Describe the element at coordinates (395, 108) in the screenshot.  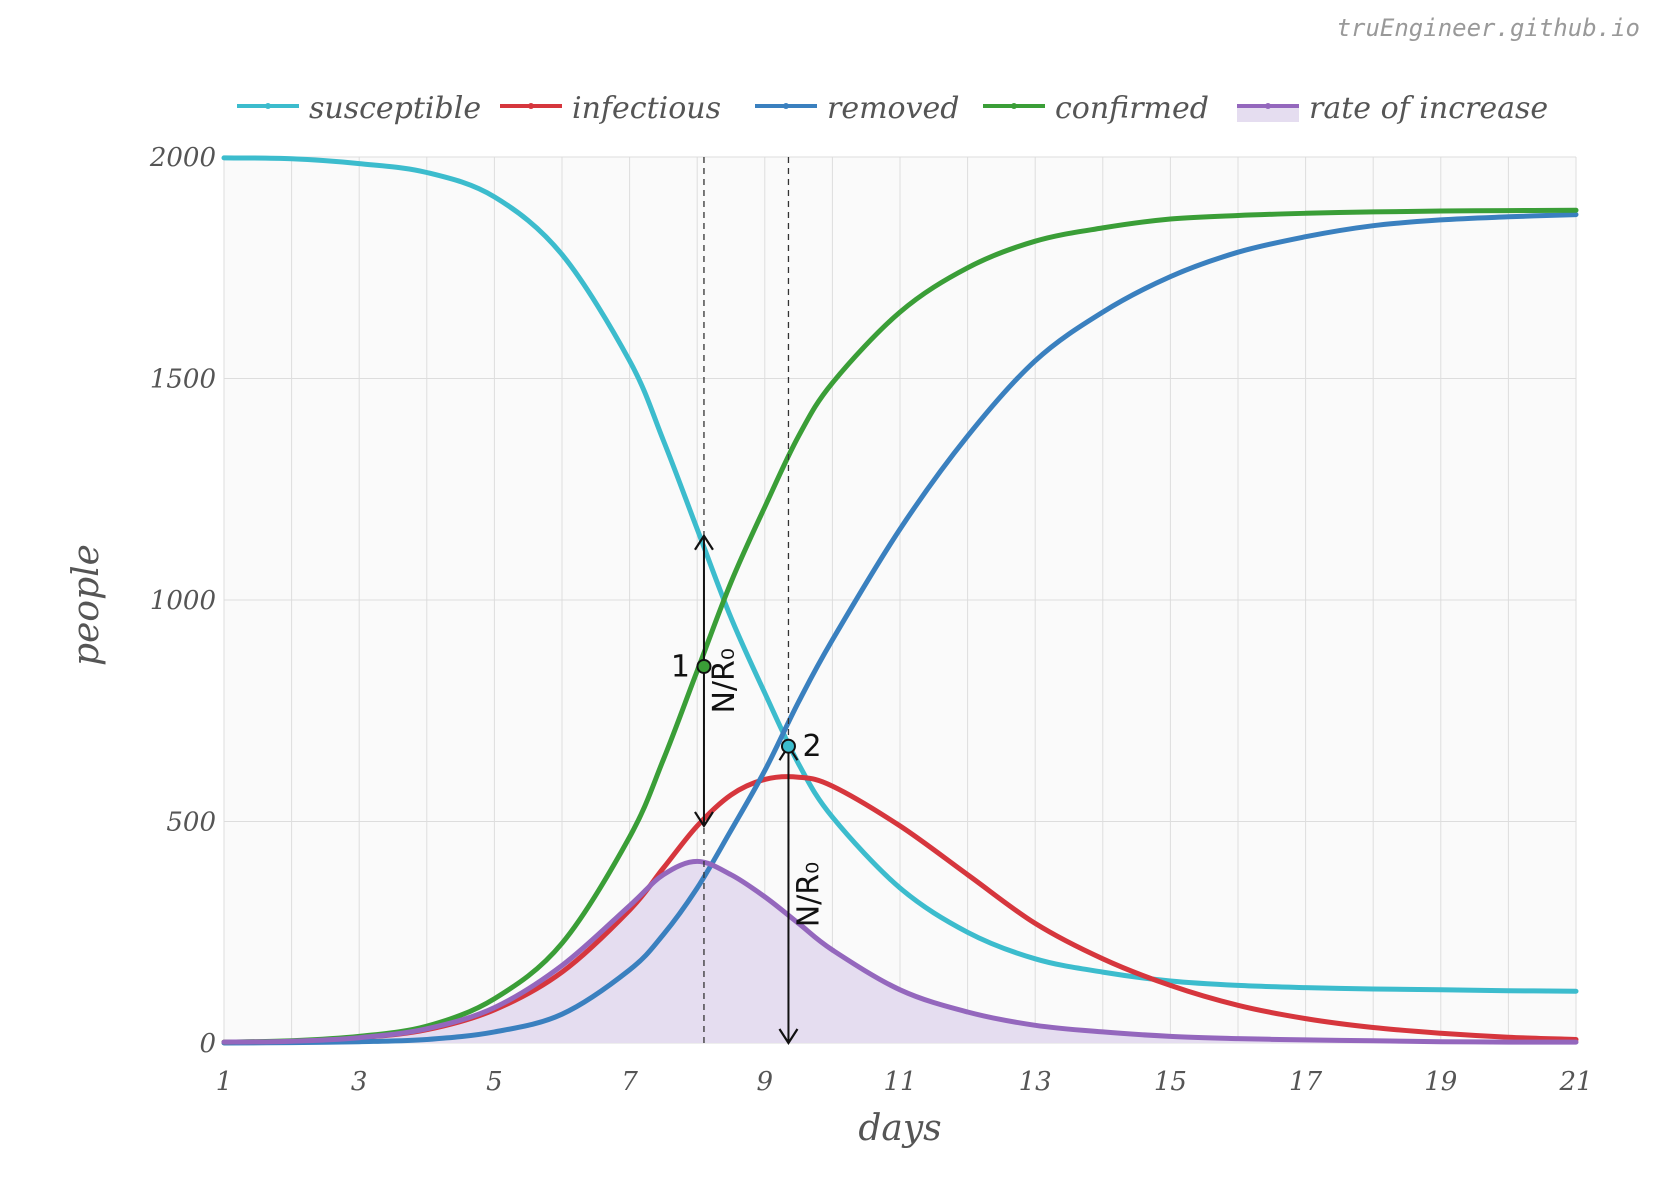
I see `legend-label: susceptible` at that location.